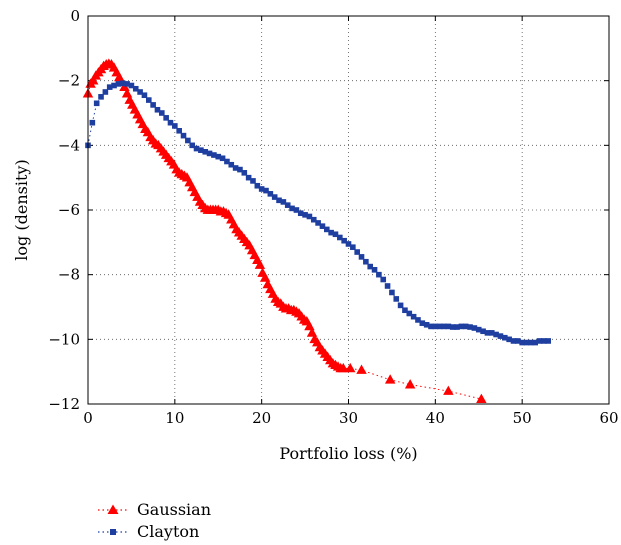 The width and height of the screenshot is (621, 545). What do you see at coordinates (75, 16) in the screenshot?
I see `y-tick-label-0: 0` at bounding box center [75, 16].